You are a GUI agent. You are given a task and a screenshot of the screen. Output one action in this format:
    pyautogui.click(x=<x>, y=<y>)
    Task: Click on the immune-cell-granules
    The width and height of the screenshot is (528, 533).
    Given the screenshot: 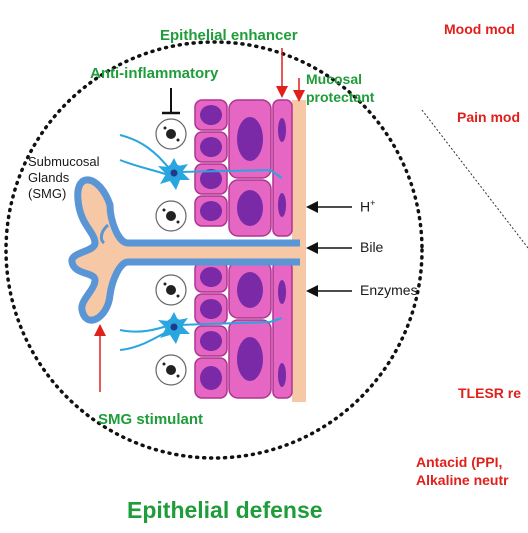 What is the action you would take?
    pyautogui.click(x=171, y=252)
    